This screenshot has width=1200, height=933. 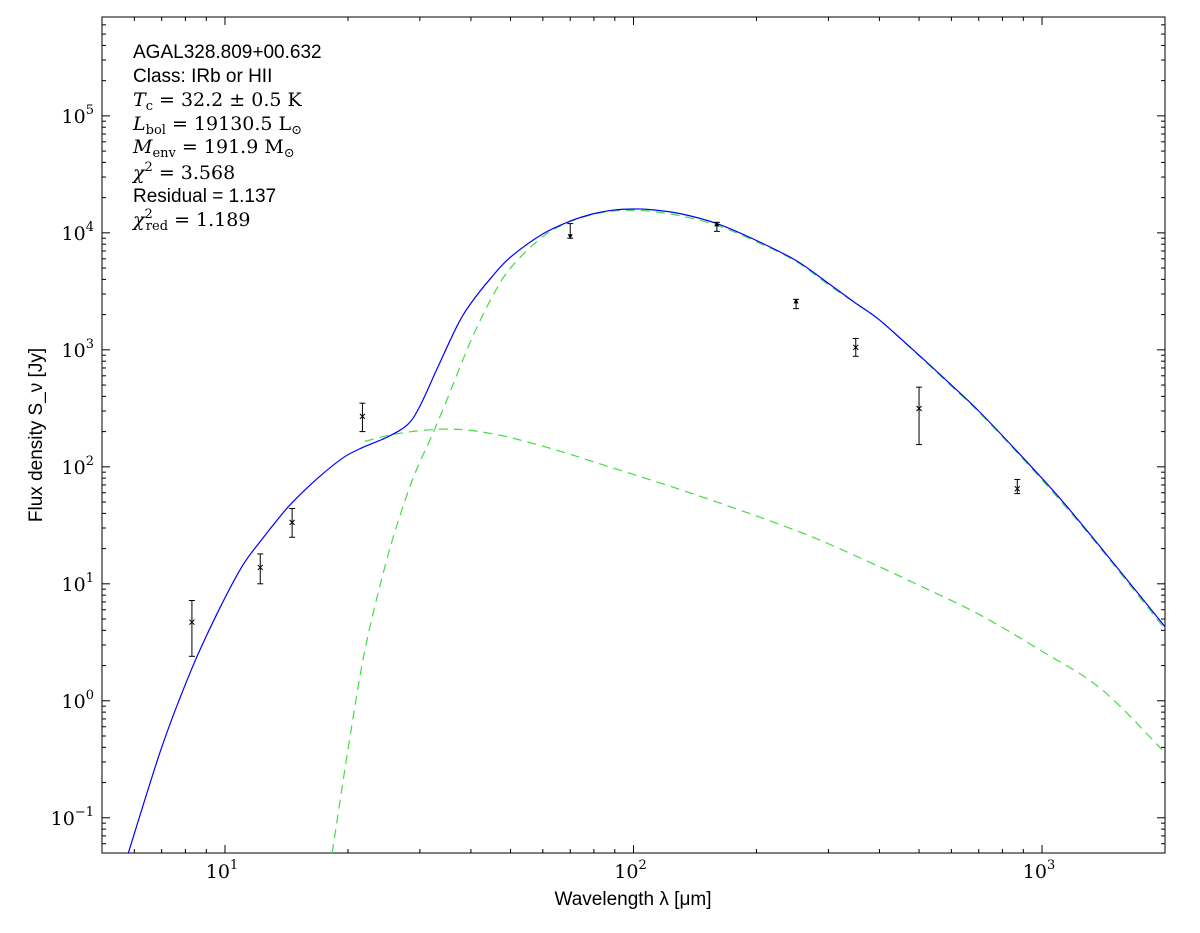 I want to click on annotation-residual: Residual = 1.137, so click(x=204, y=196).